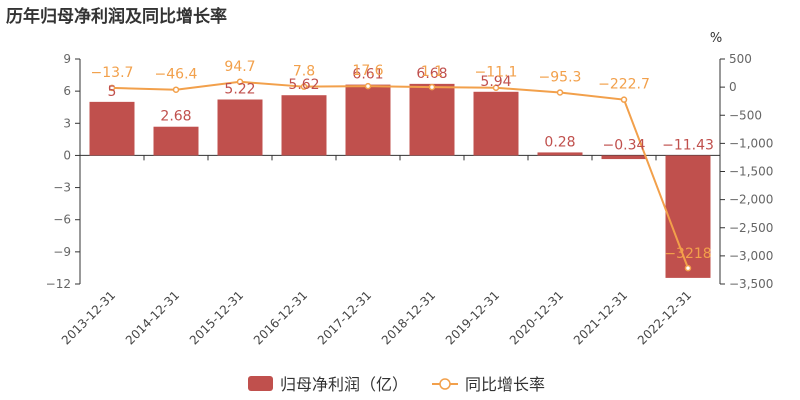  What do you see at coordinates (62, 220) in the screenshot?
I see `y-left-tick-label: −6` at bounding box center [62, 220].